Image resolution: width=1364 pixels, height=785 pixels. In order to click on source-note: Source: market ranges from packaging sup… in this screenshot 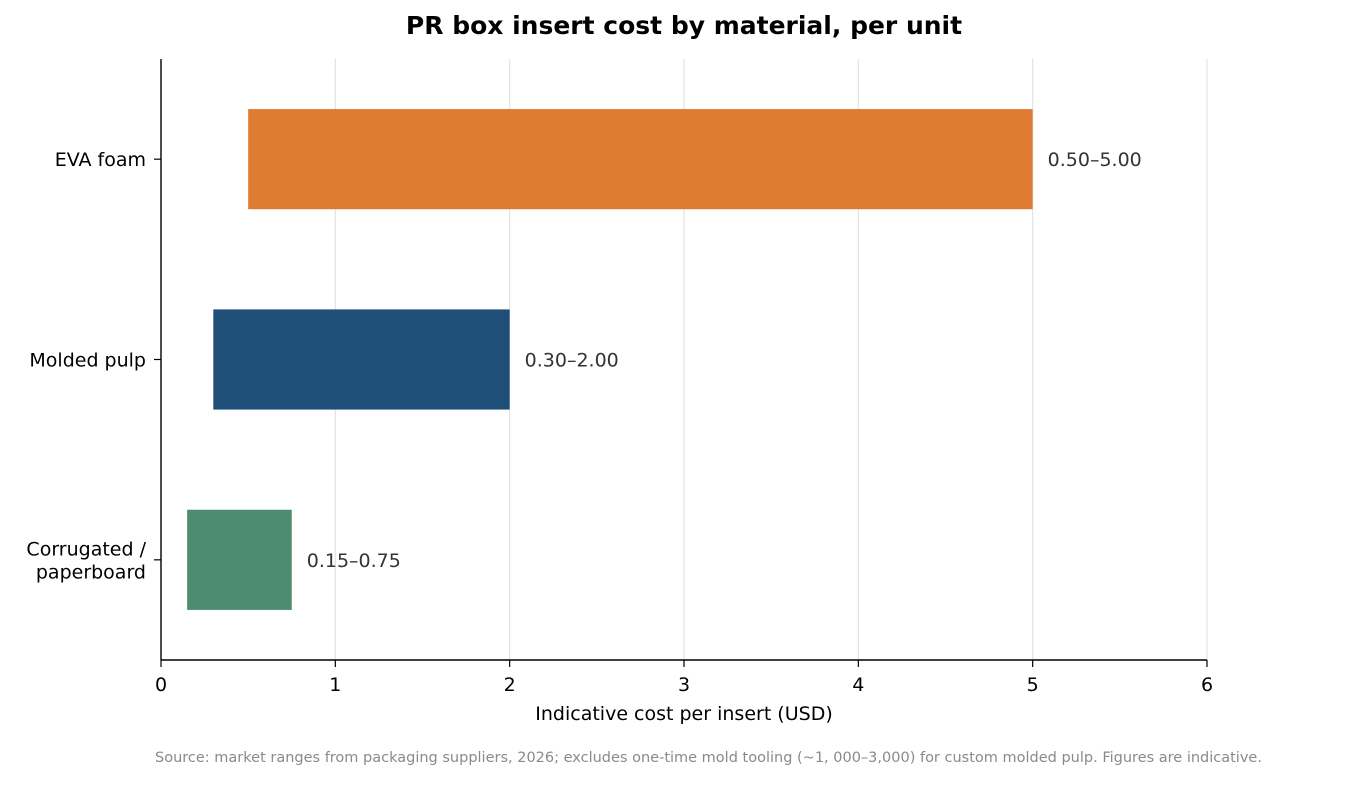, I will do `click(708, 758)`.